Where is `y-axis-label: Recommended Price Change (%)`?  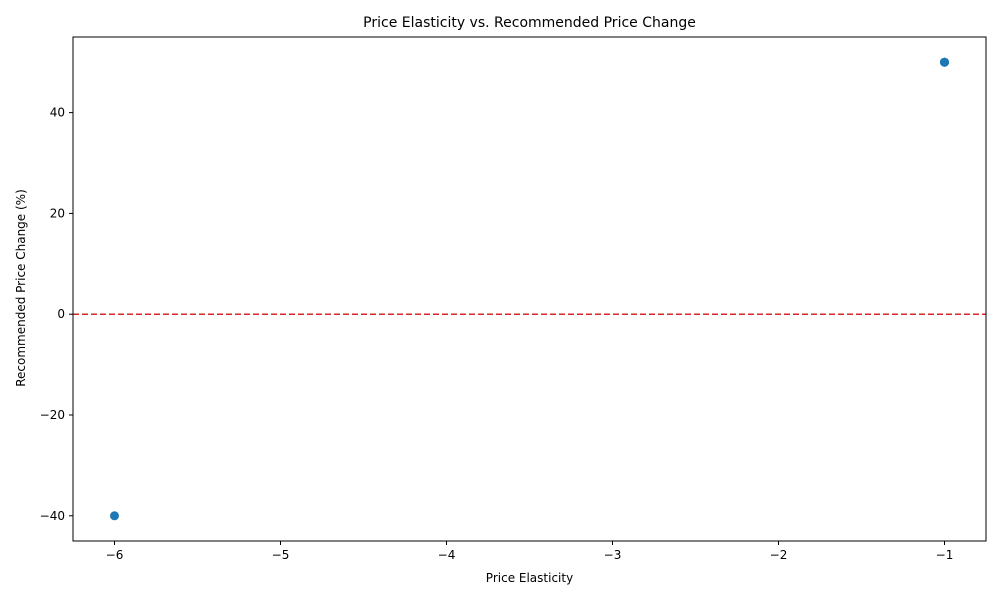
y-axis-label: Recommended Price Change (%) is located at coordinates (21, 288).